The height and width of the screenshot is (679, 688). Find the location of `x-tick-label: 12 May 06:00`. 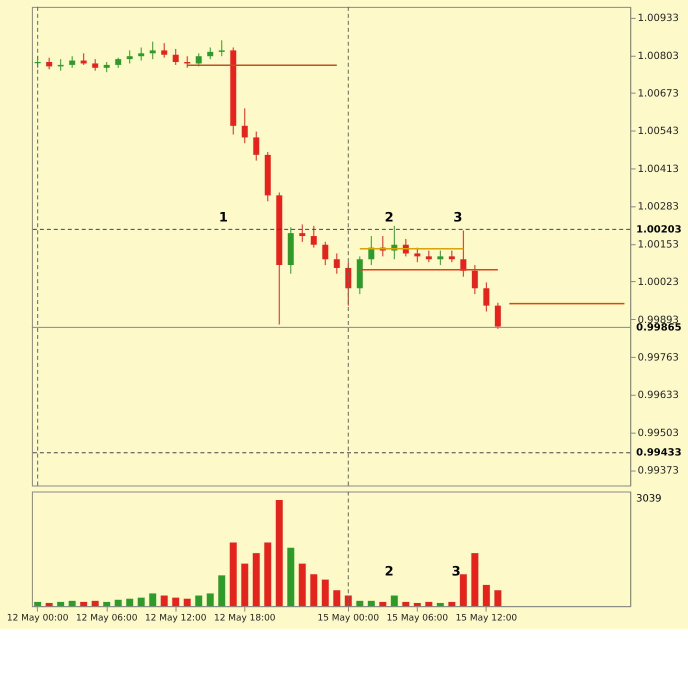

x-tick-label: 12 May 06:00 is located at coordinates (107, 619).